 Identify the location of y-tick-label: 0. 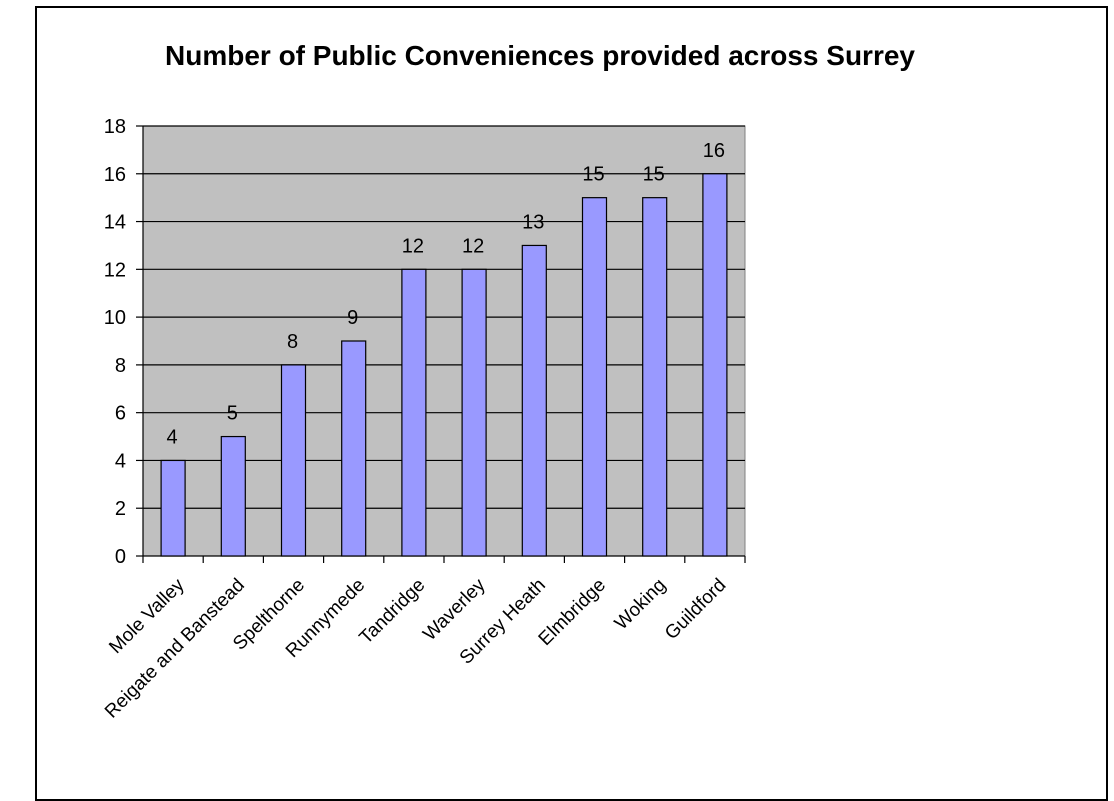
(120, 557).